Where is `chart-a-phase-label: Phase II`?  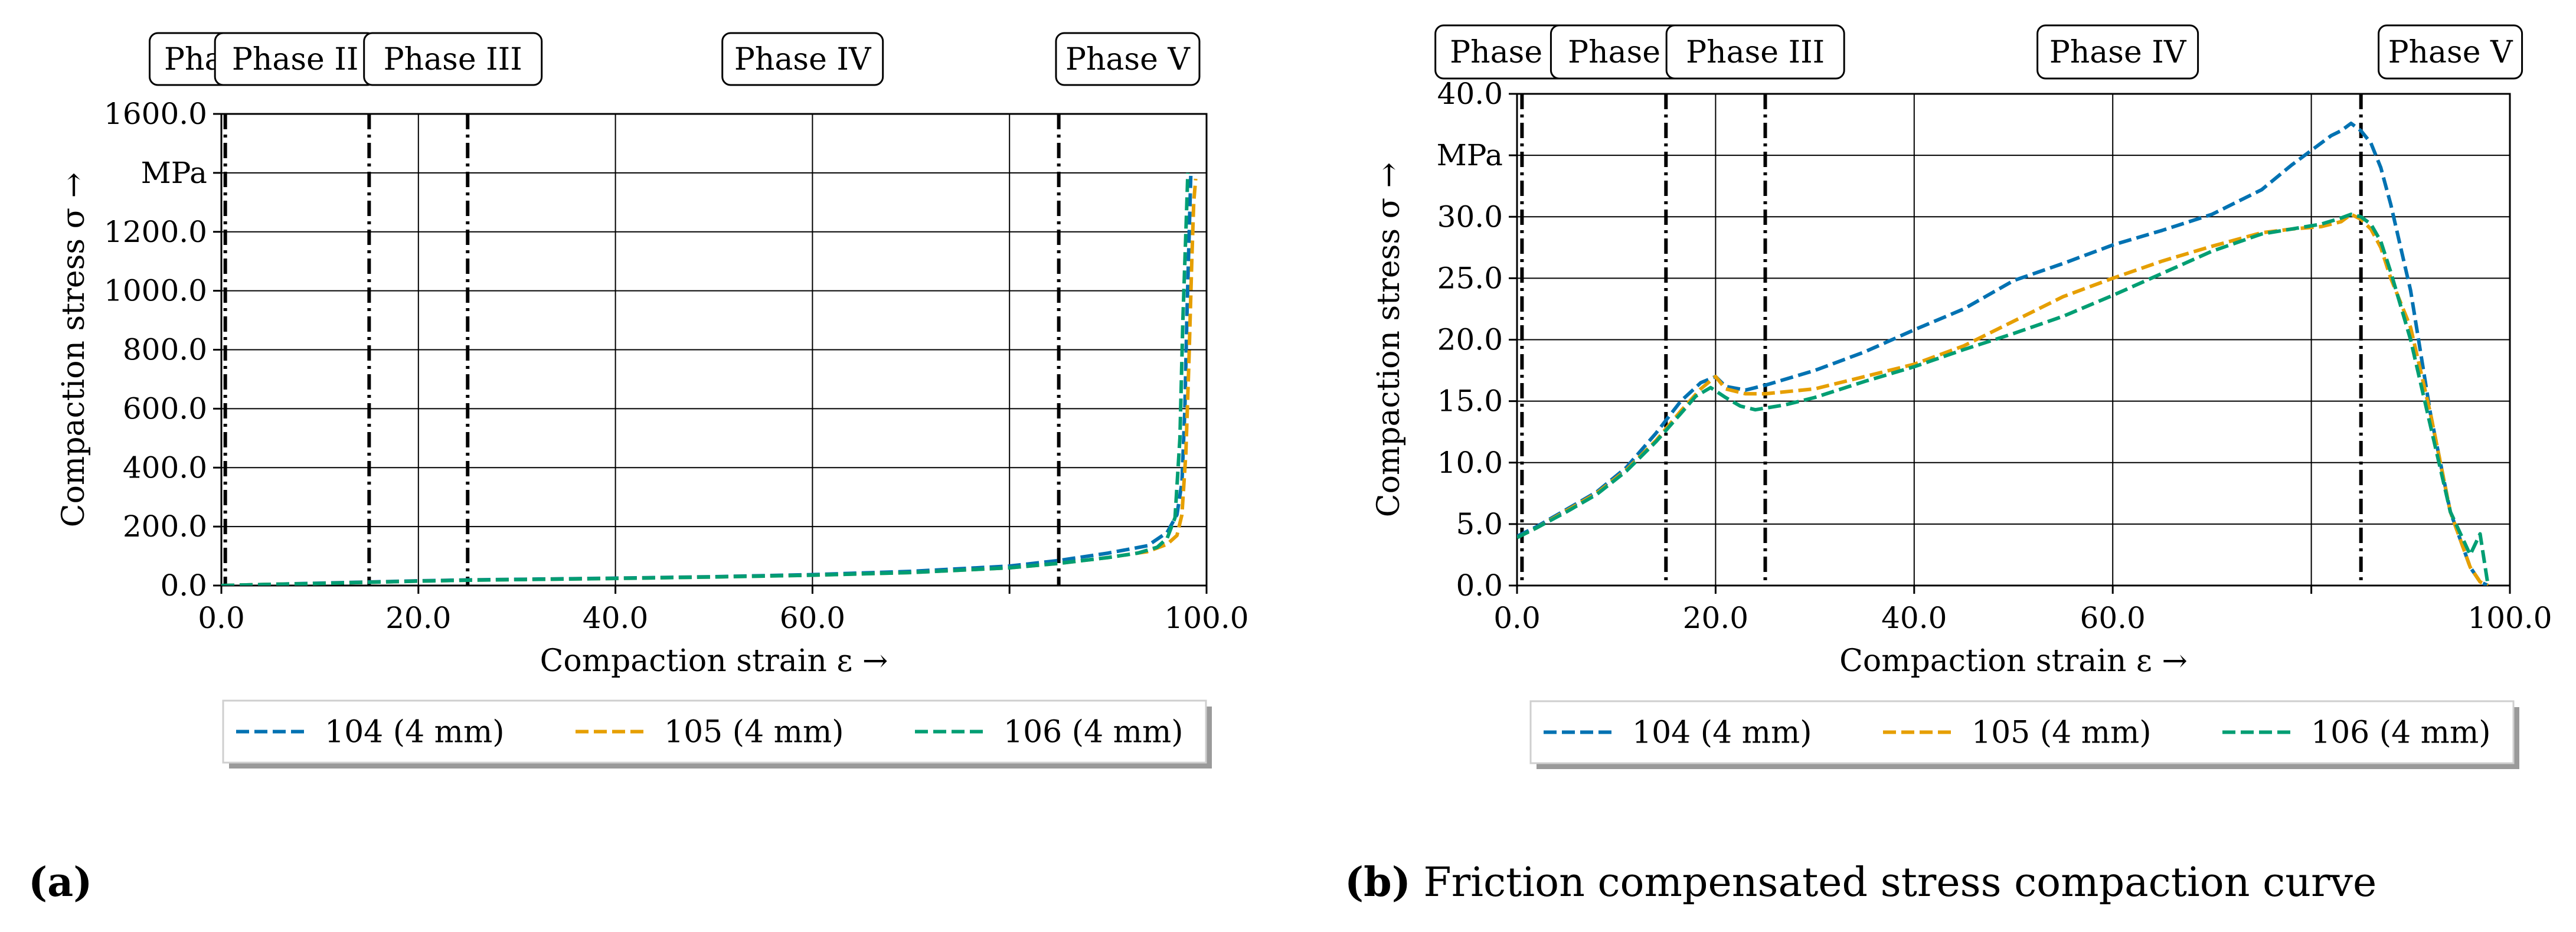 chart-a-phase-label: Phase II is located at coordinates (295, 59).